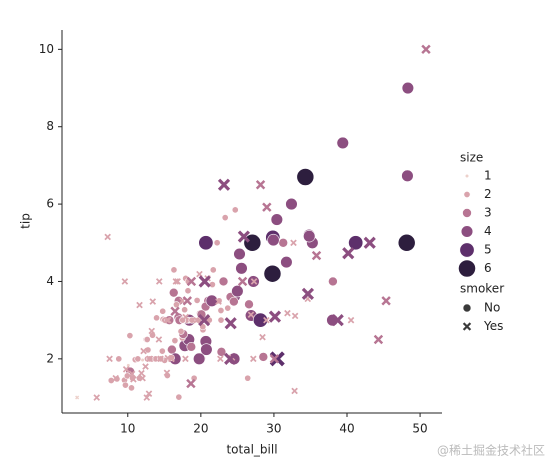 The width and height of the screenshot is (551, 468). I want to click on y-tick-label: 8, so click(50, 126).